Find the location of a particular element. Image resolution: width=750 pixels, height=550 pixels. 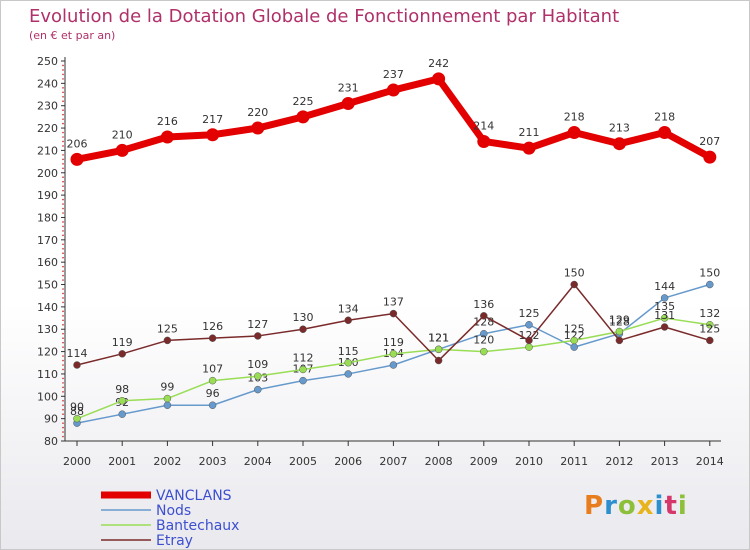

data-label: 115 is located at coordinates (348, 351).